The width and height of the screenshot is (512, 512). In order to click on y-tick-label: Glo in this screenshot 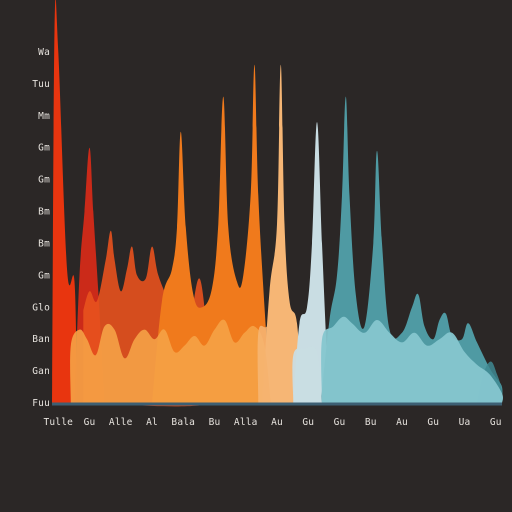, I will do `click(41, 307)`.